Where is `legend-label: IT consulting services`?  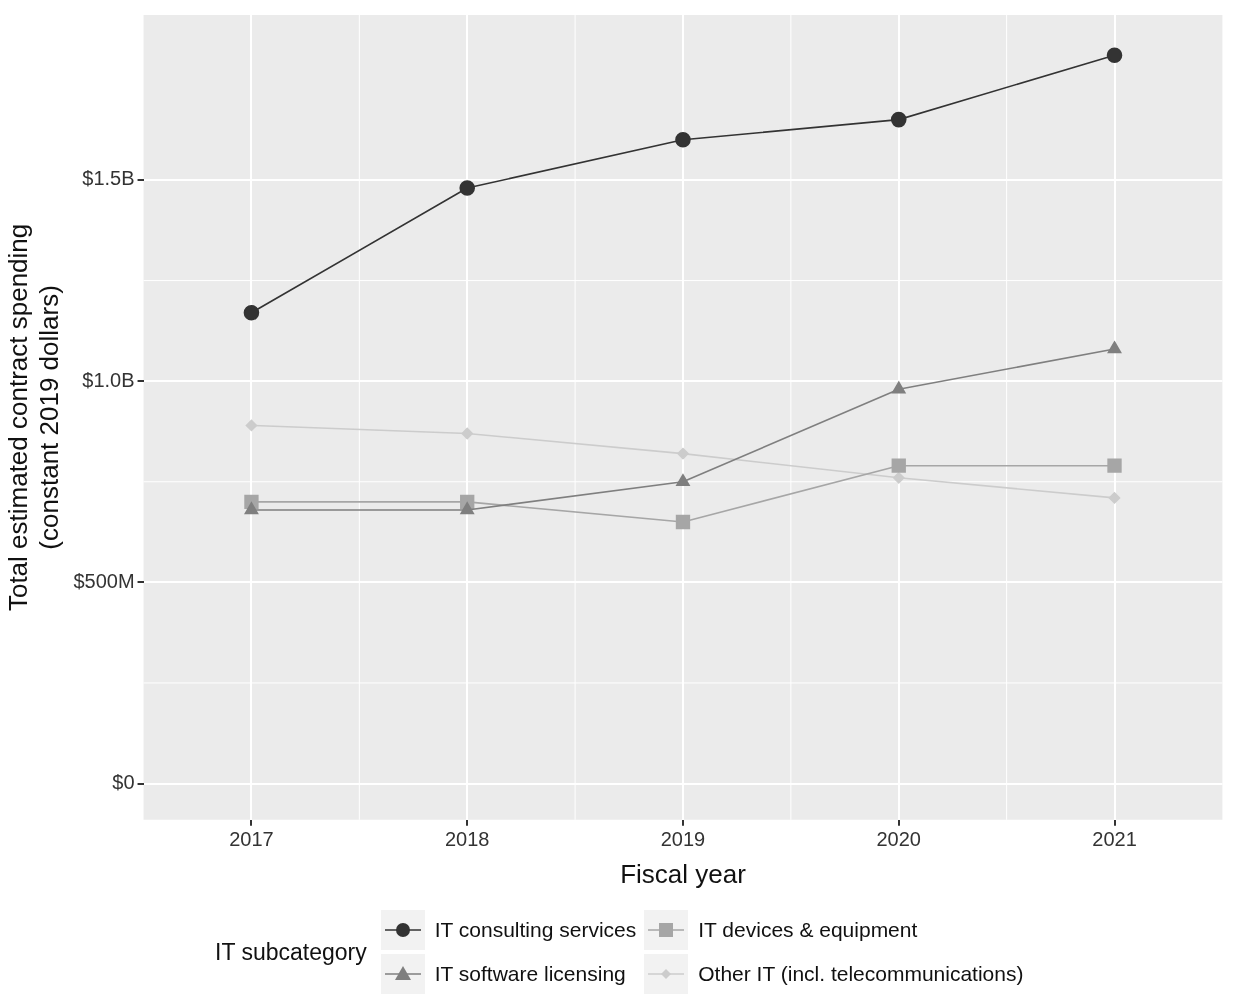
legend-label: IT consulting services is located at coordinates (535, 930).